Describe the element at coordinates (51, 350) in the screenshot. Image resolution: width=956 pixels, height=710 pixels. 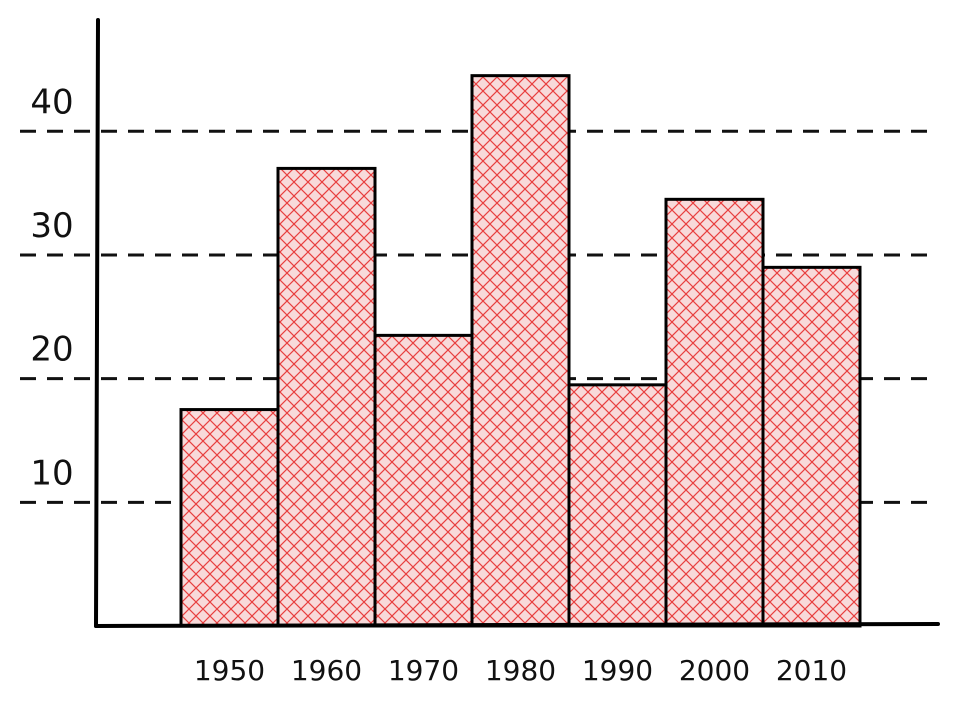
I see `y-tick-label-20: 20` at that location.